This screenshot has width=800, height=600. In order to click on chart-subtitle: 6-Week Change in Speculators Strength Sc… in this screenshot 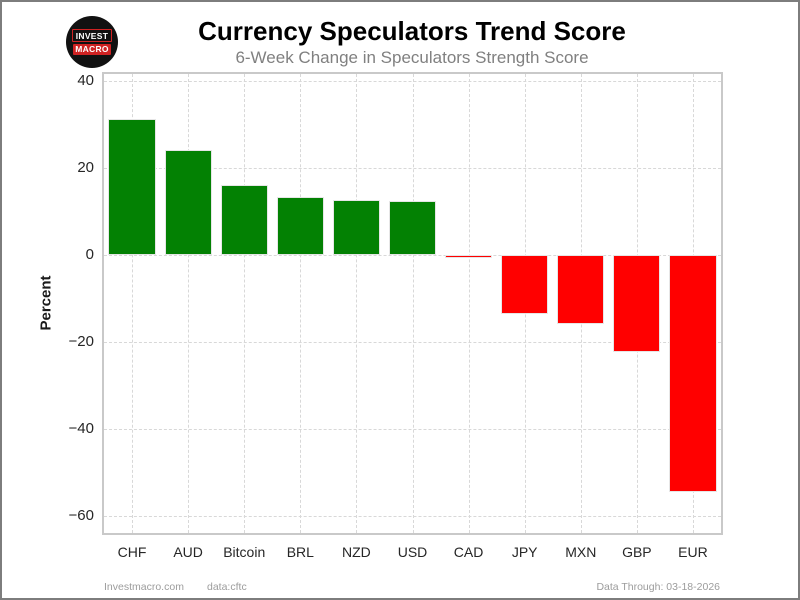, I will do `click(412, 57)`.